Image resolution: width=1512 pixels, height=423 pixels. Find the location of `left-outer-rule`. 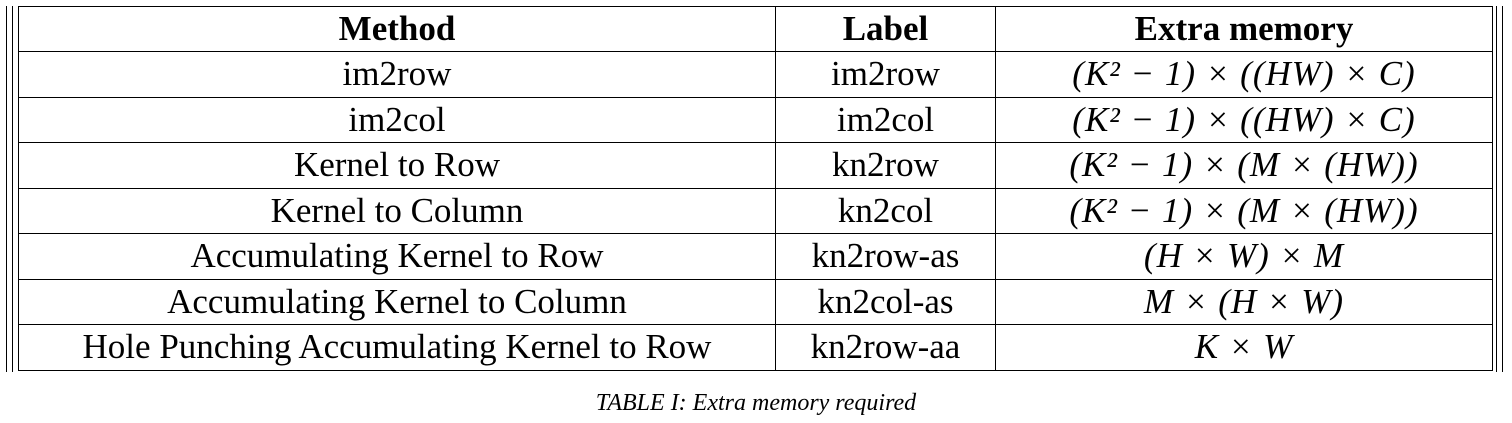

left-outer-rule is located at coordinates (6, 189).